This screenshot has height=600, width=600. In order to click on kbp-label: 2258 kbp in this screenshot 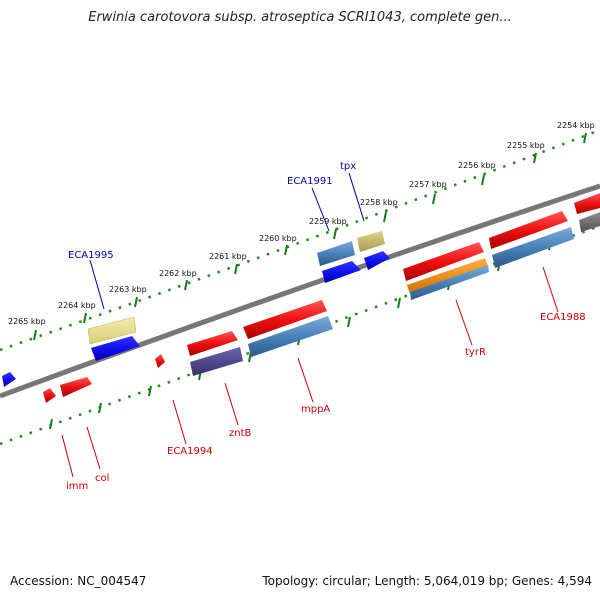, I will do `click(379, 202)`.